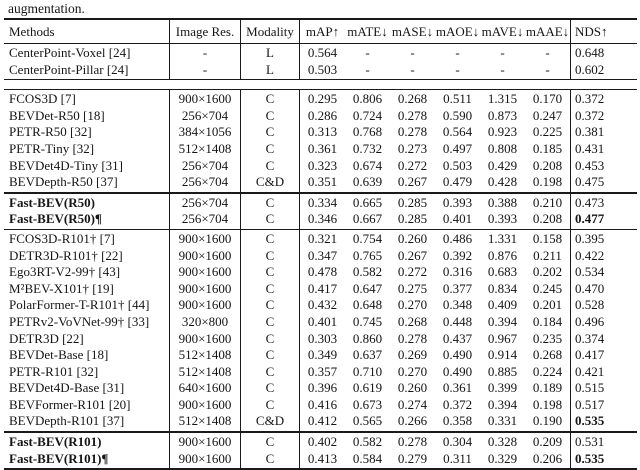 The height and width of the screenshot is (470, 640). What do you see at coordinates (502, 31) in the screenshot?
I see `column-header: mAVE↓` at bounding box center [502, 31].